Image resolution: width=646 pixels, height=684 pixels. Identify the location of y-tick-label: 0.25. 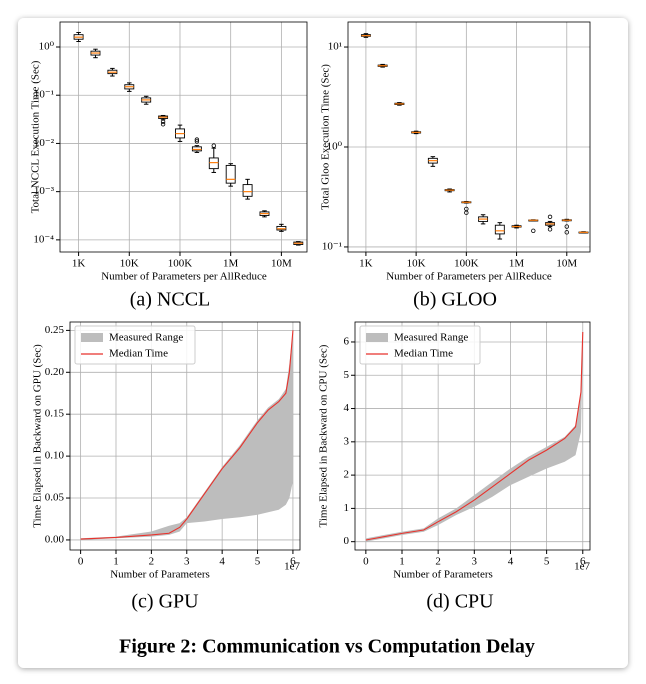
(55, 330).